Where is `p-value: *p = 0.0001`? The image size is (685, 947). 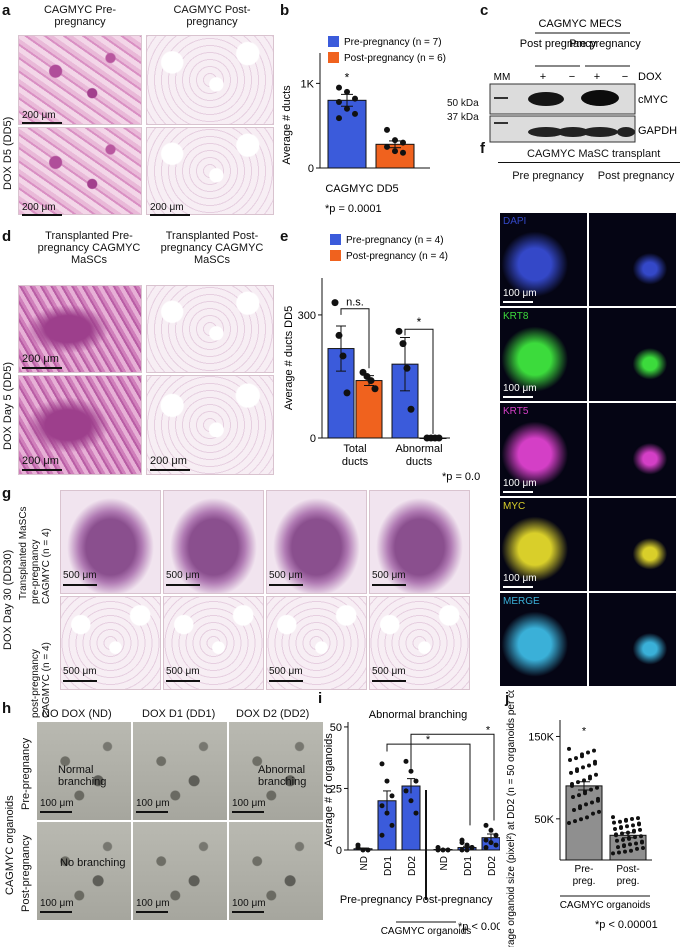
p-value: *p = 0.0001 is located at coordinates (353, 209).